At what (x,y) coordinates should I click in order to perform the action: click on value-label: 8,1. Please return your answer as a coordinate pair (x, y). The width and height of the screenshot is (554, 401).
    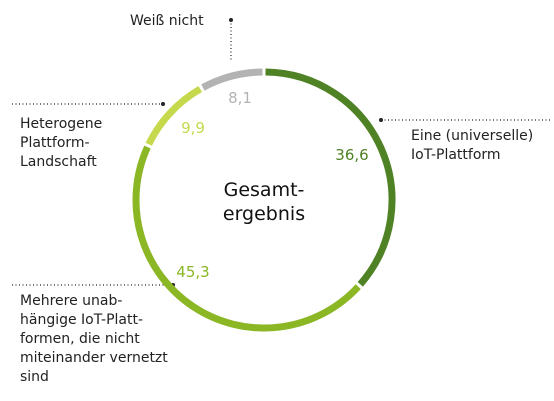
    Looking at the image, I should click on (240, 98).